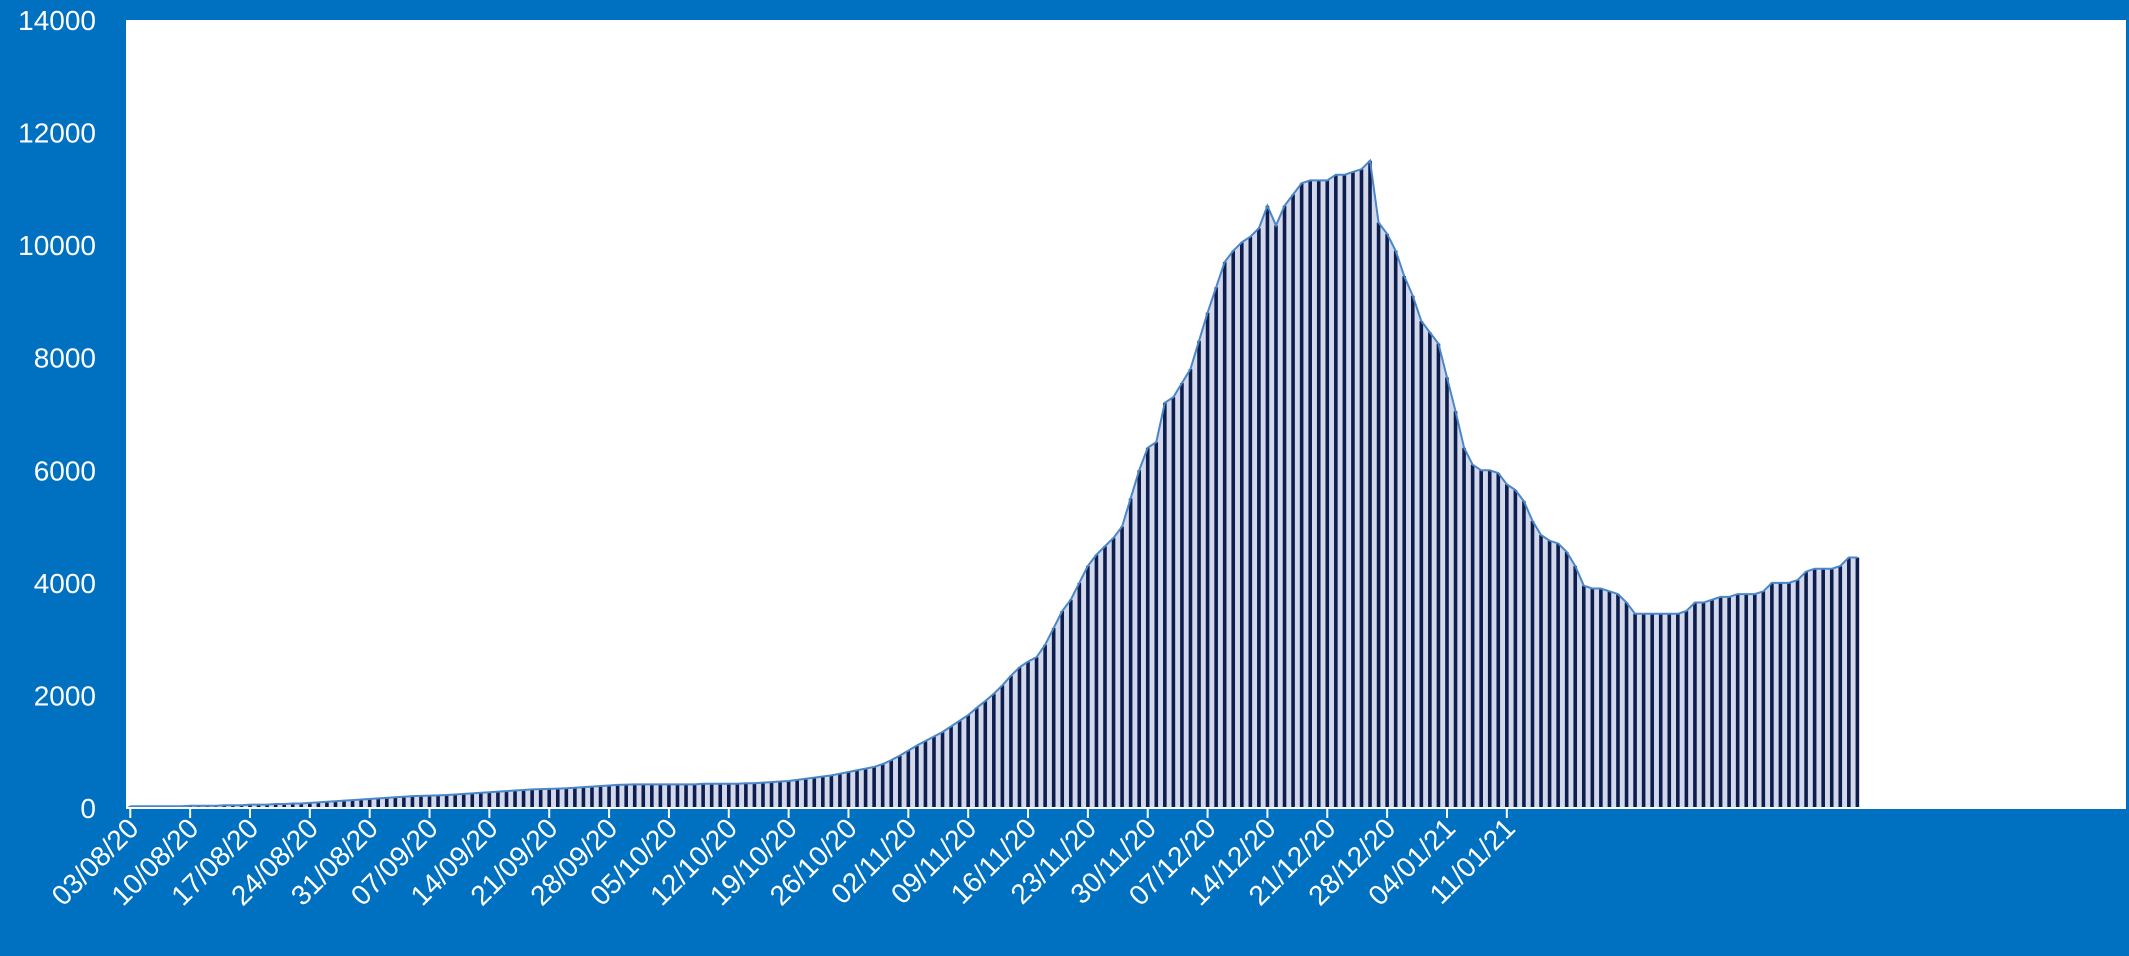 The image size is (2129, 956). What do you see at coordinates (65, 470) in the screenshot?
I see `y-tick-label: 6000` at bounding box center [65, 470].